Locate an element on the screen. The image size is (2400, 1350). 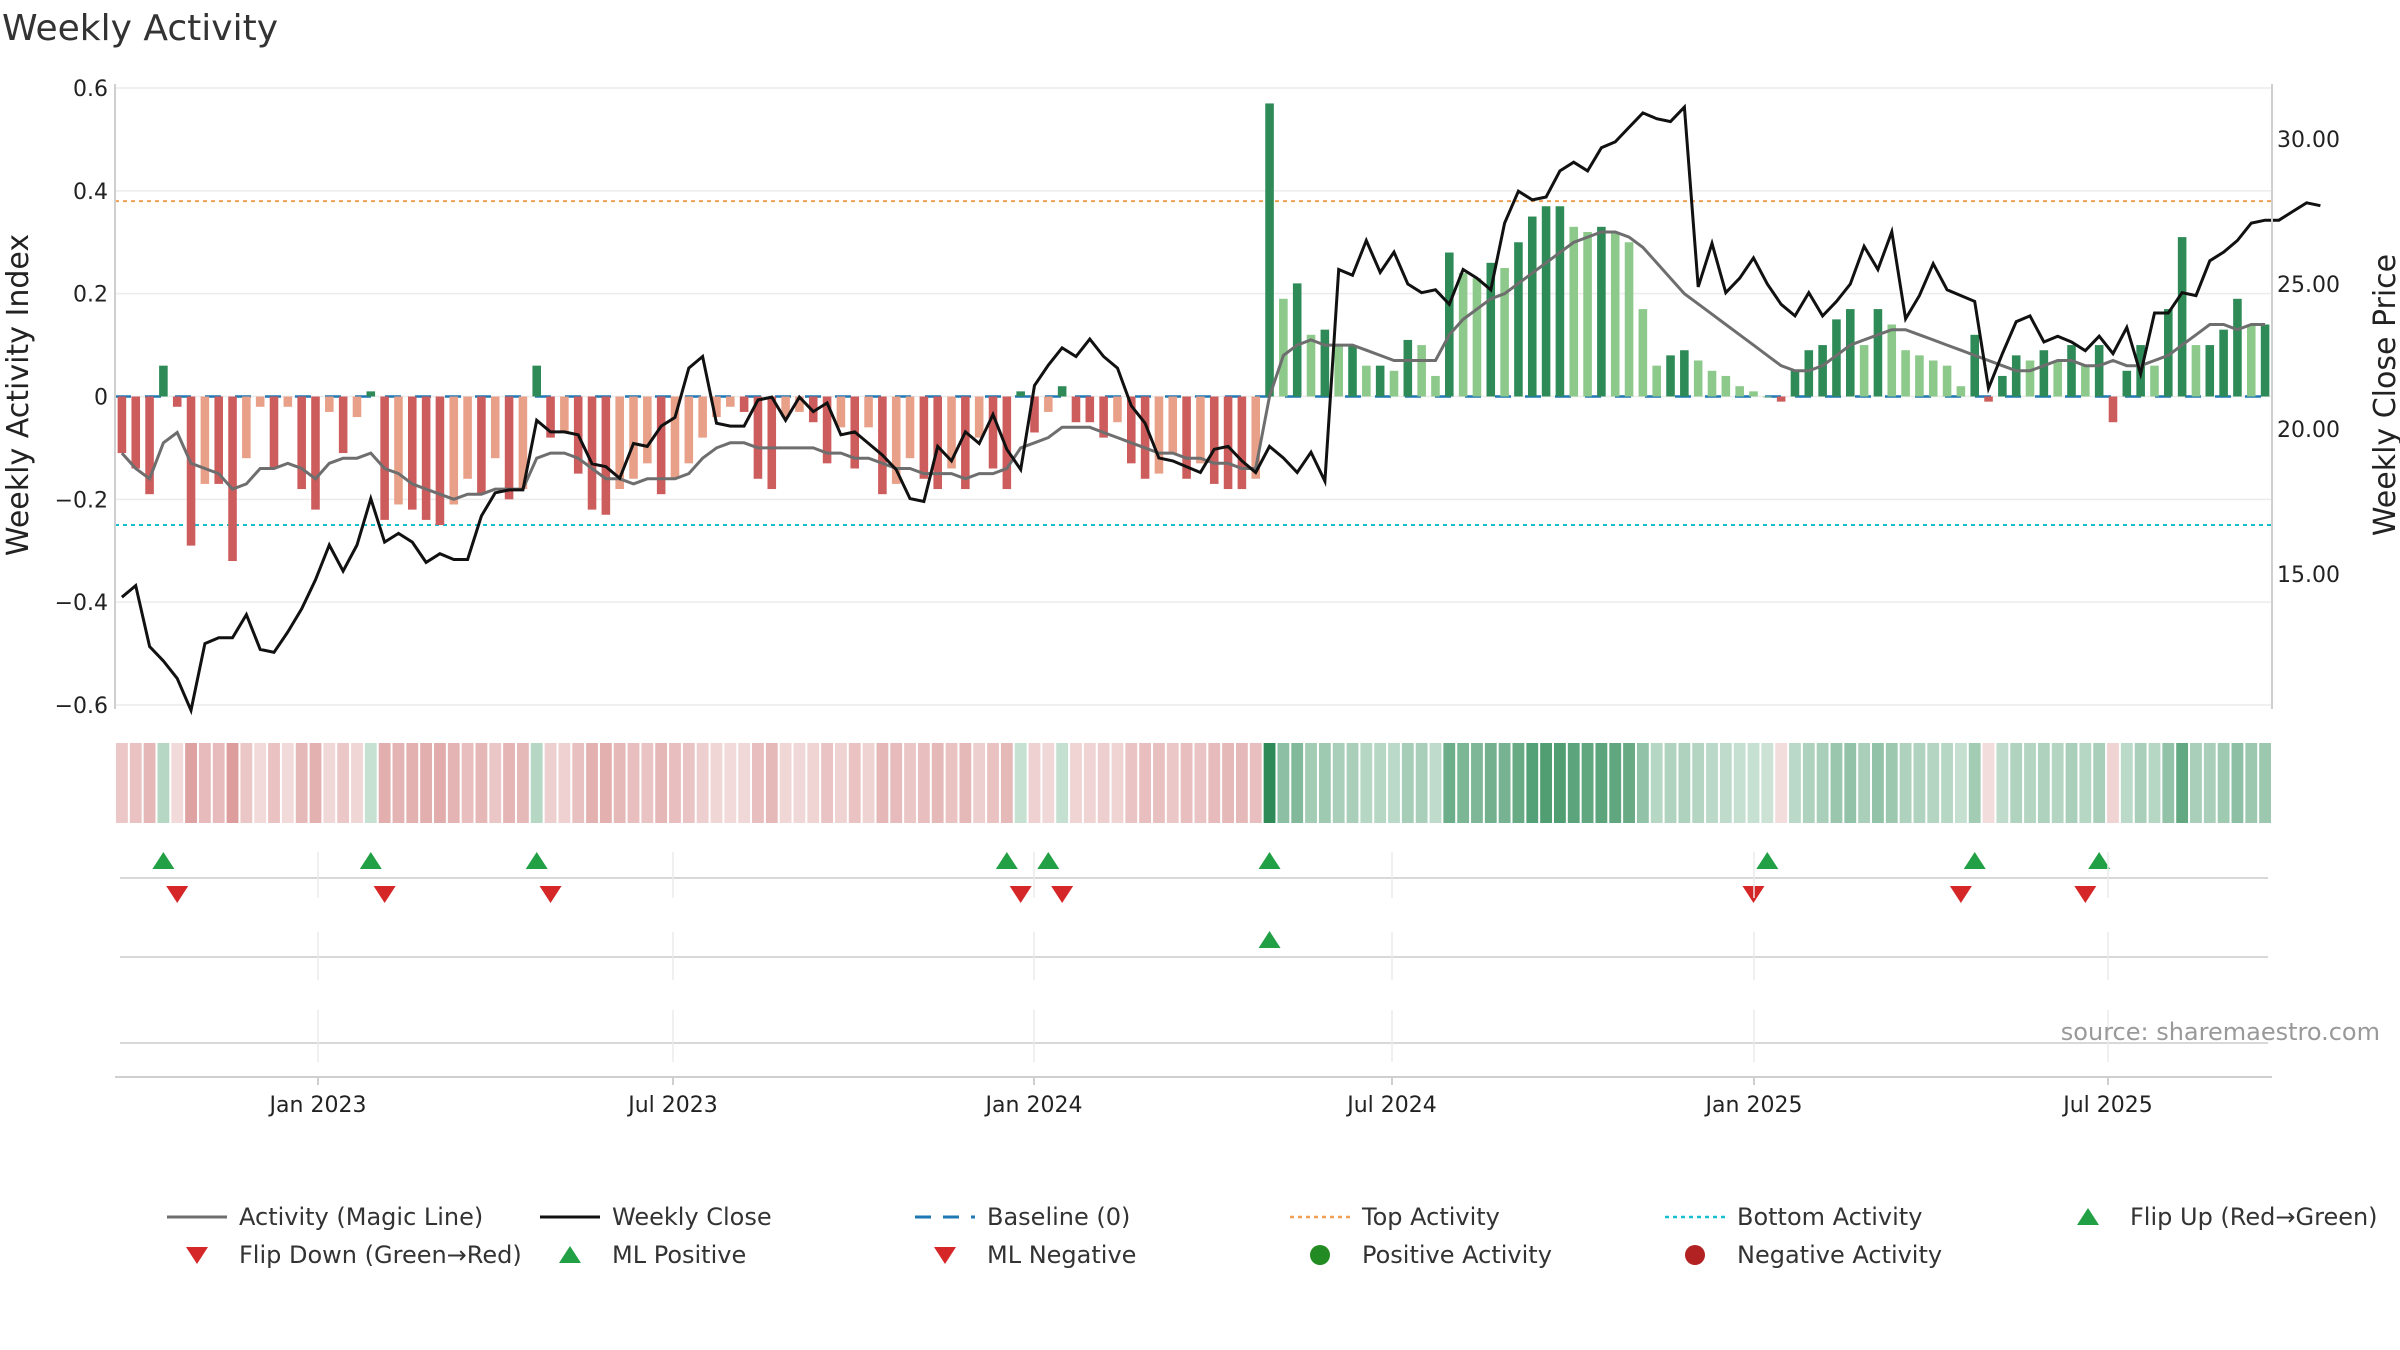
flip-down-marker is located at coordinates (550, 894).